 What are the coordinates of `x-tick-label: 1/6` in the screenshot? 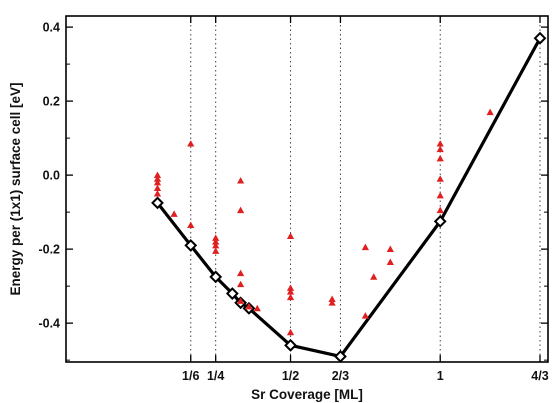 It's located at (190, 376).